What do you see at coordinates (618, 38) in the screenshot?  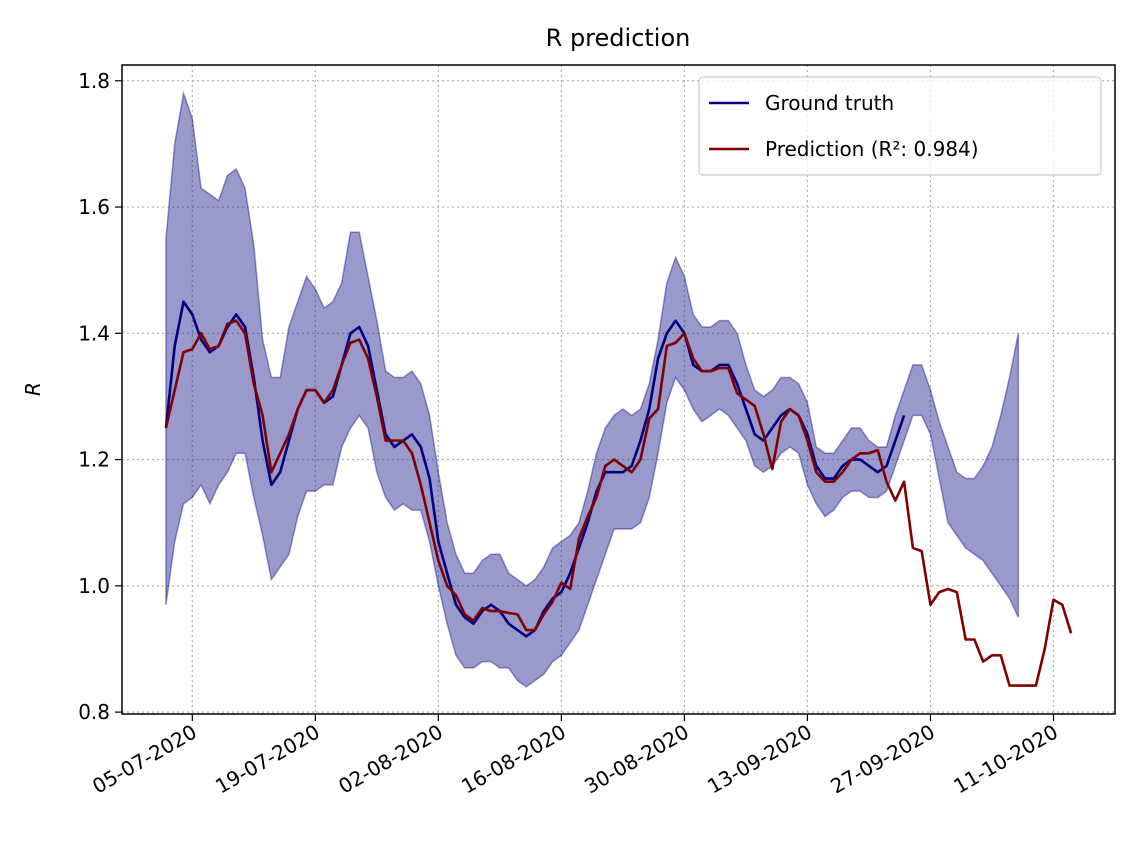 I see `chart-title: R prediction` at bounding box center [618, 38].